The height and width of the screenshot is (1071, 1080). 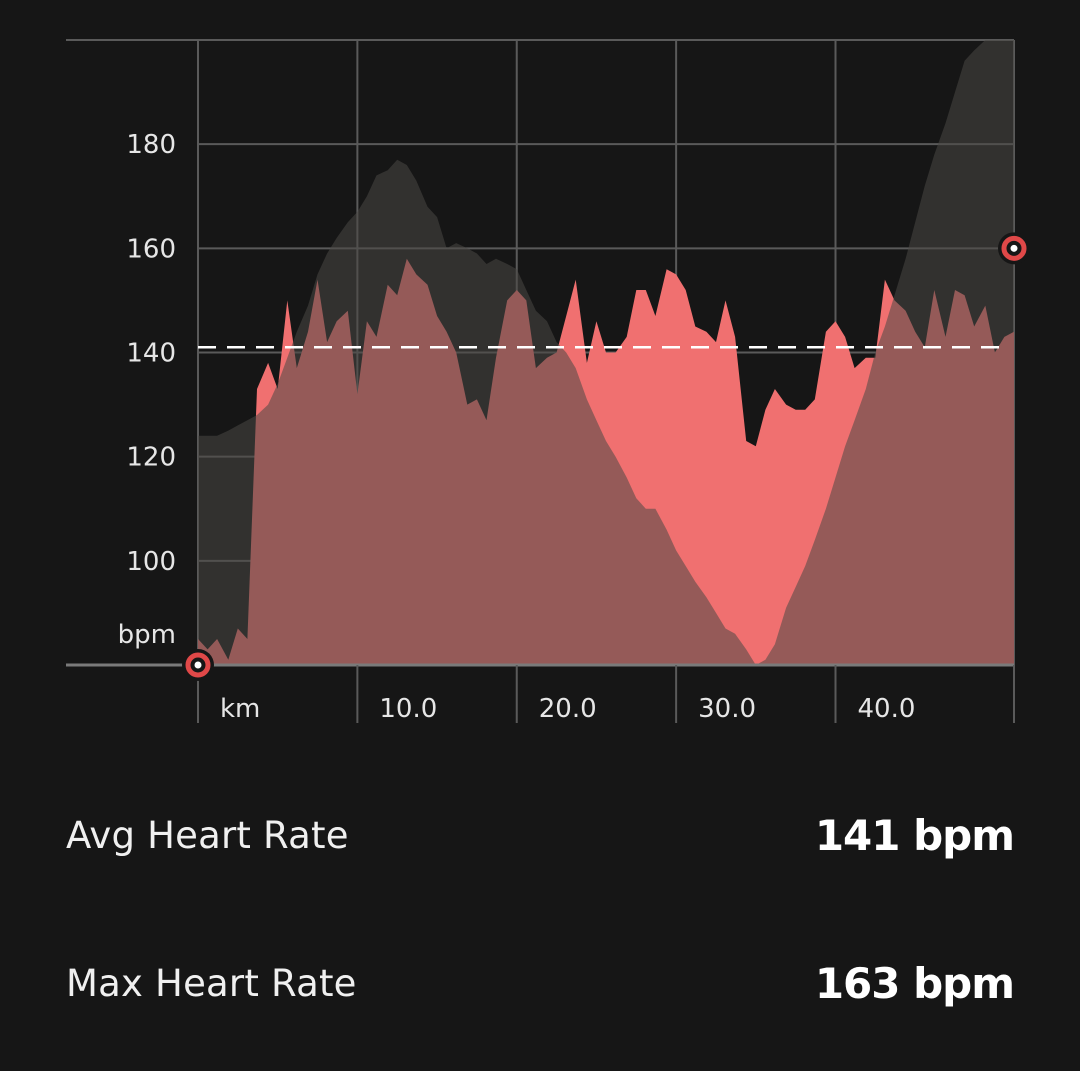 What do you see at coordinates (540, 983) in the screenshot?
I see `max-heart-rate-row: Max Heart Rate 163 bpm` at bounding box center [540, 983].